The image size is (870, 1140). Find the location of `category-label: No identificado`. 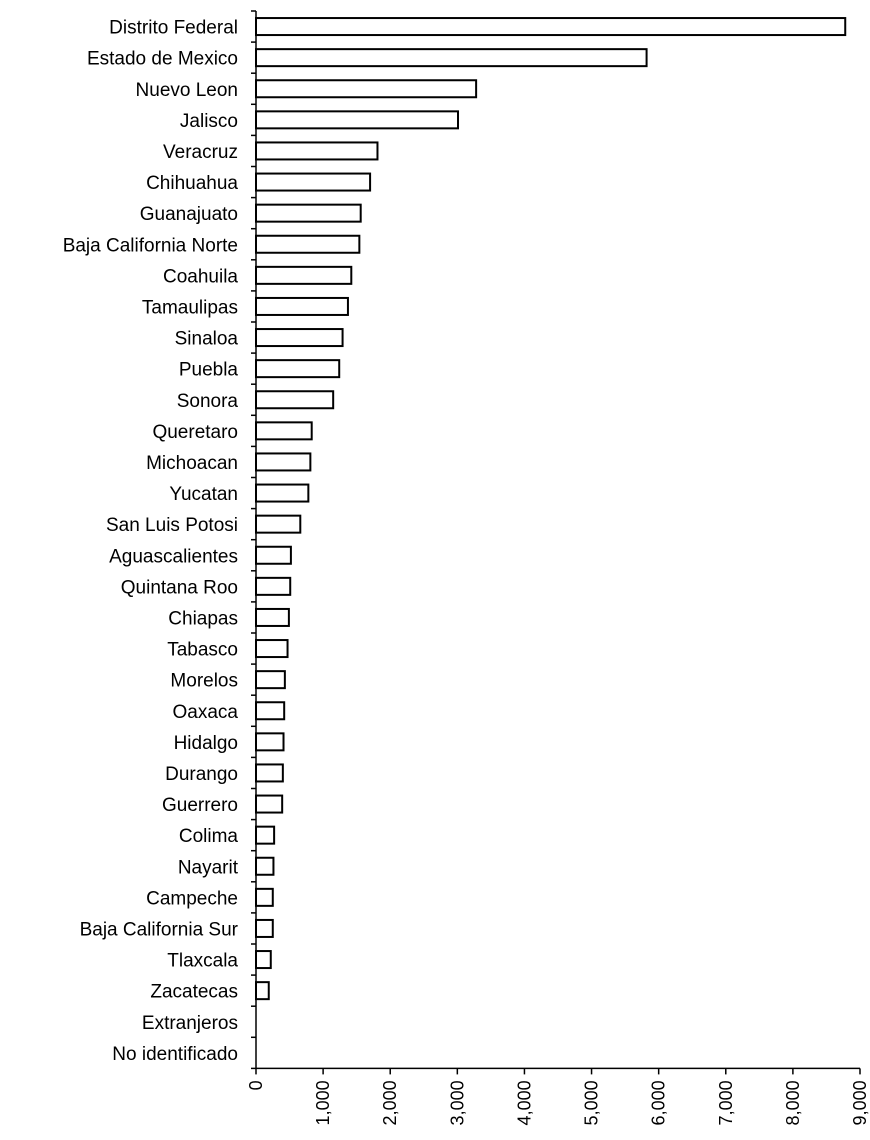

category-label: No identificado is located at coordinates (175, 1054).